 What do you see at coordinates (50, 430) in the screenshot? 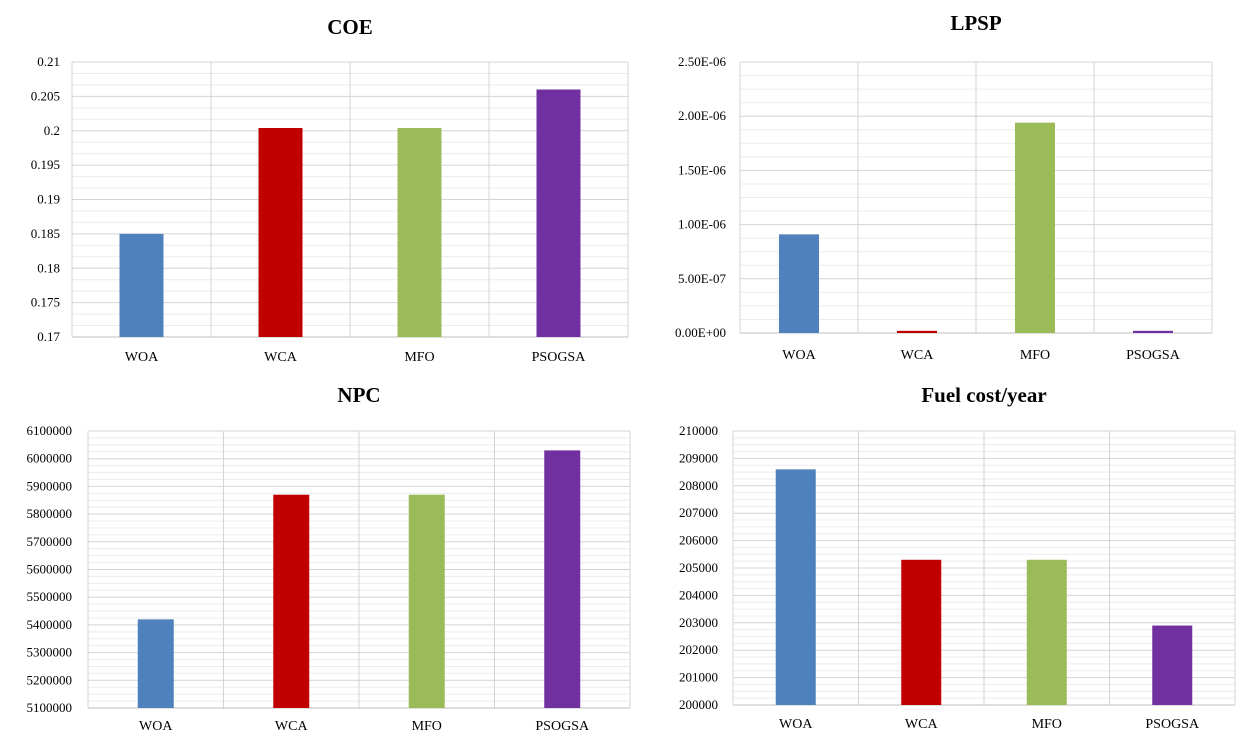
I see `y-tick-label: 6100000` at bounding box center [50, 430].